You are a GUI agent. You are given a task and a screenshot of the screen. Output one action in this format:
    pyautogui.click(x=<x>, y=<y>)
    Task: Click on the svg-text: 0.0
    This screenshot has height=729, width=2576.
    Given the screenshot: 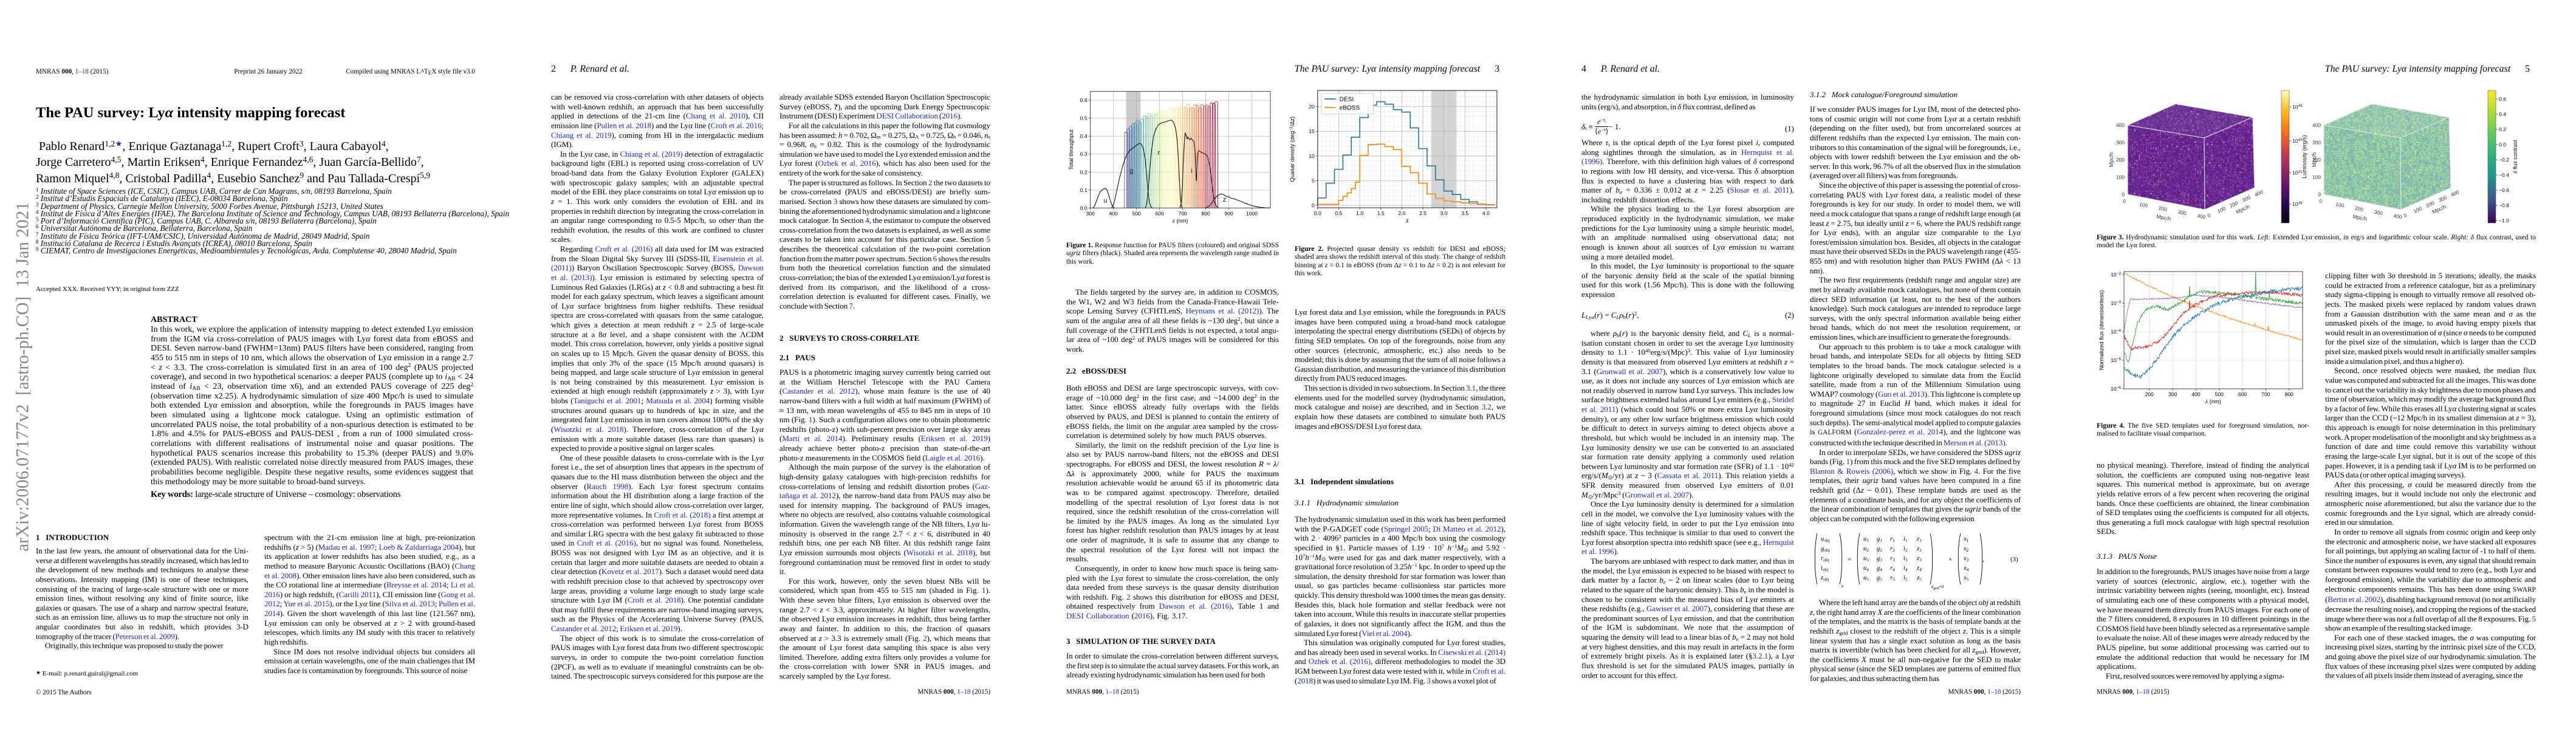 What is the action you would take?
    pyautogui.click(x=1318, y=213)
    